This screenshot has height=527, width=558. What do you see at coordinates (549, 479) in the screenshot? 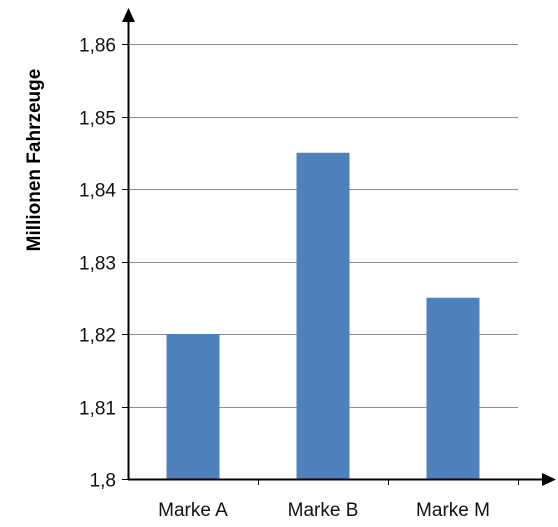
I see `x-axis-arrow` at bounding box center [549, 479].